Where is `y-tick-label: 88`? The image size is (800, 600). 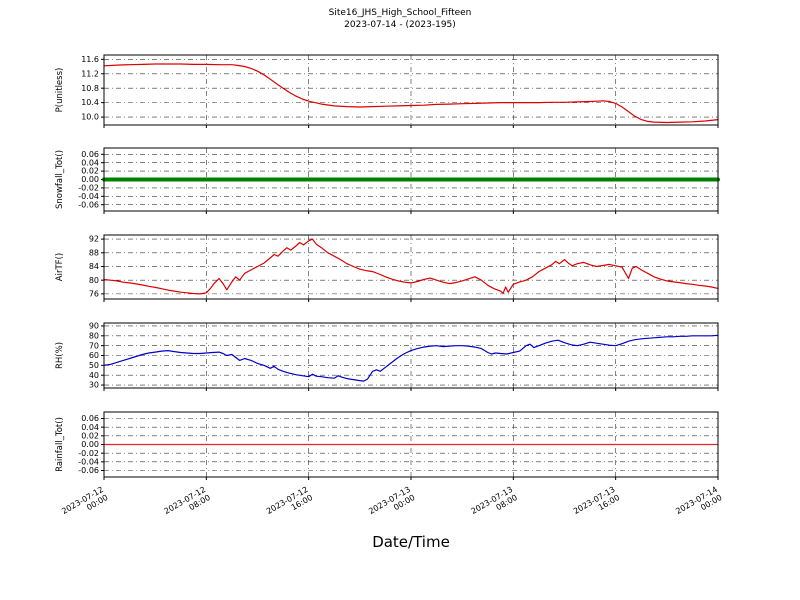 y-tick-label: 88 is located at coordinates (94, 252).